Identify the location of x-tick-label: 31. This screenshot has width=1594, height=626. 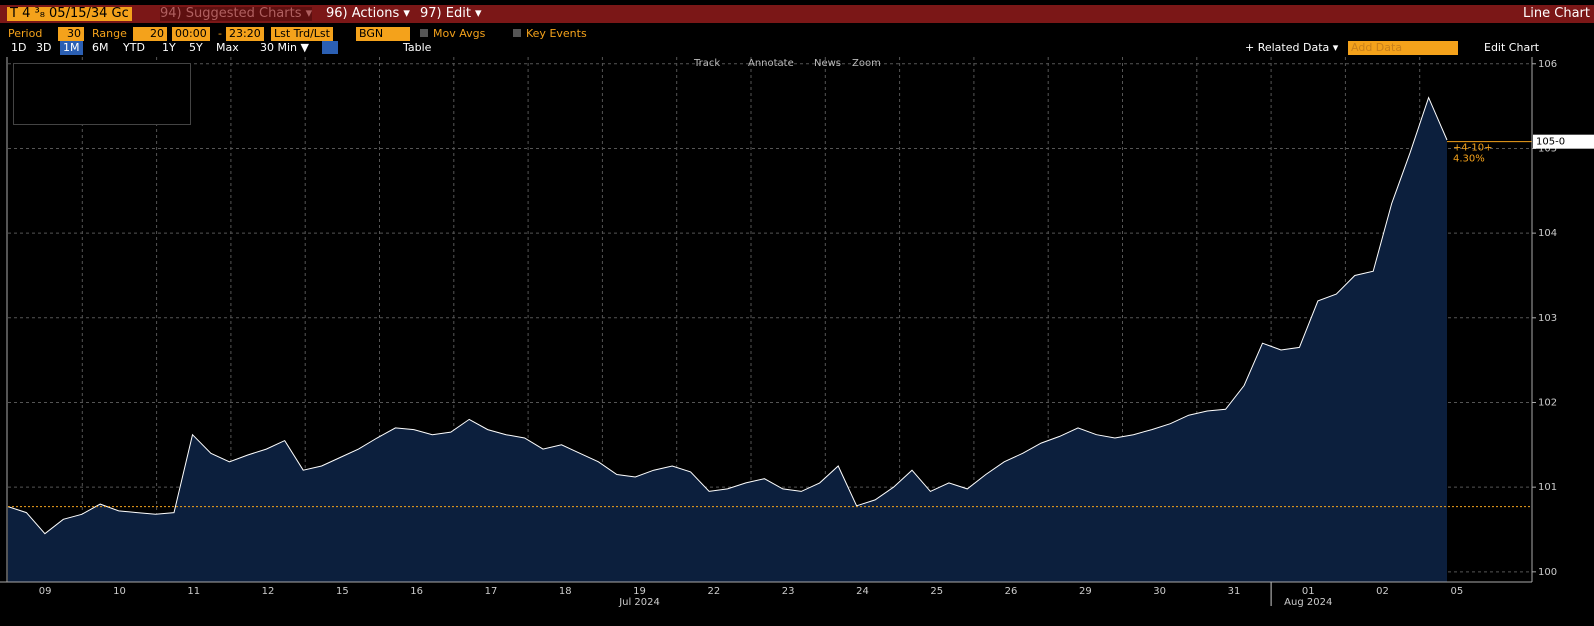
(1234, 591).